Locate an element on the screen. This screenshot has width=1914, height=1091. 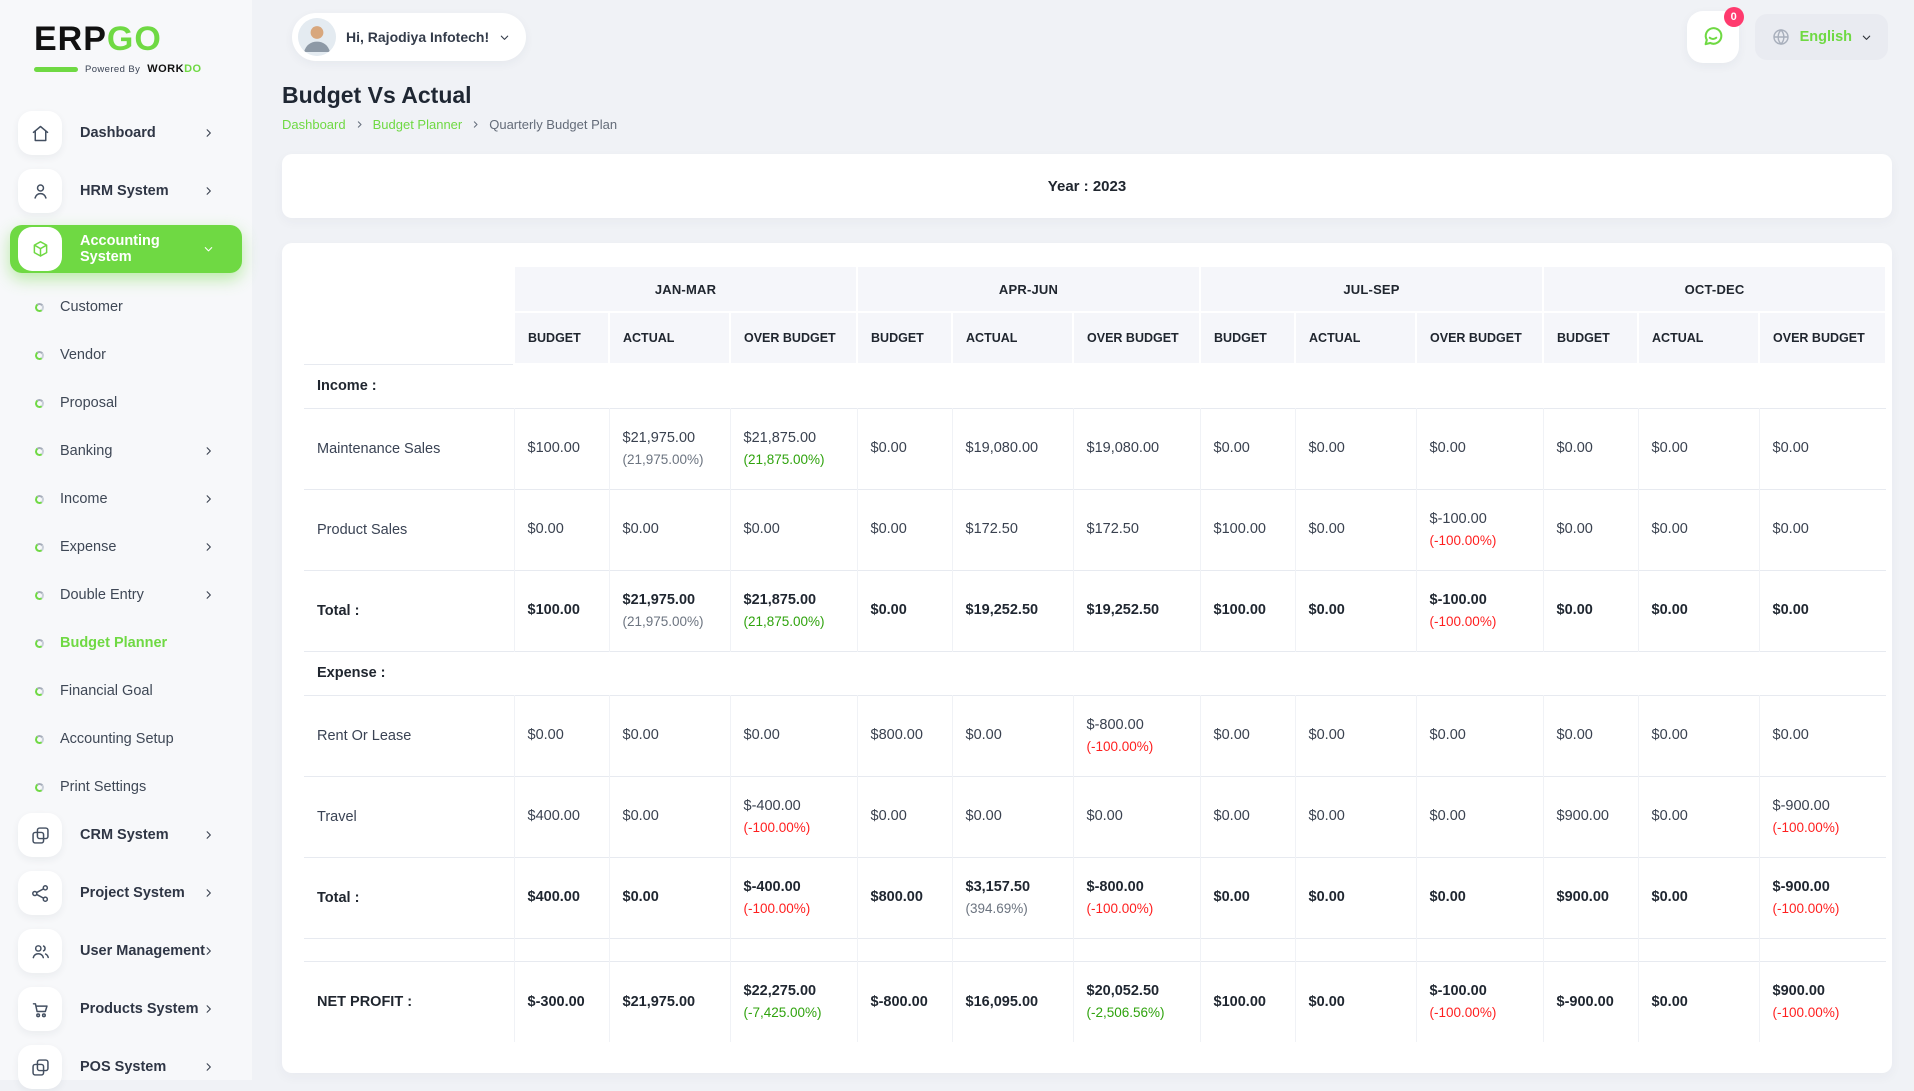
measure-header: BUDGET is located at coordinates (1247, 338).